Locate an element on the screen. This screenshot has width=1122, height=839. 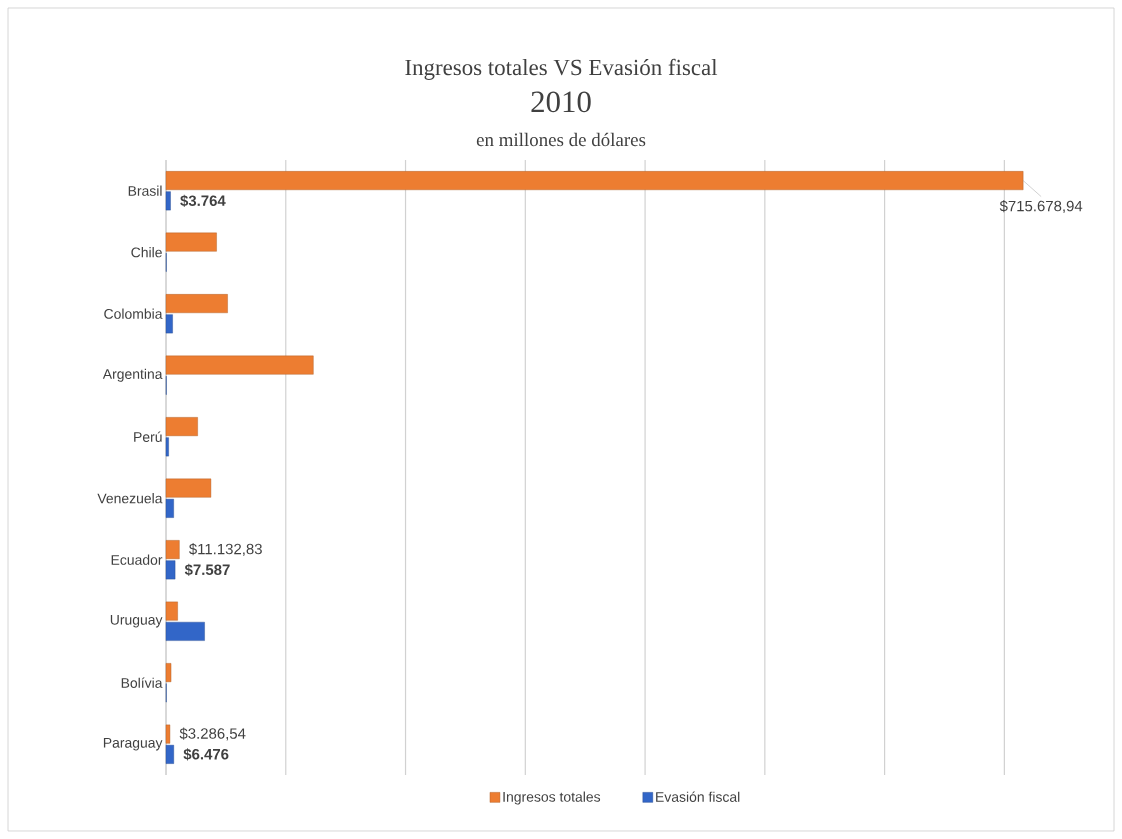
y-tick-label: Paraguay is located at coordinates (133, 744).